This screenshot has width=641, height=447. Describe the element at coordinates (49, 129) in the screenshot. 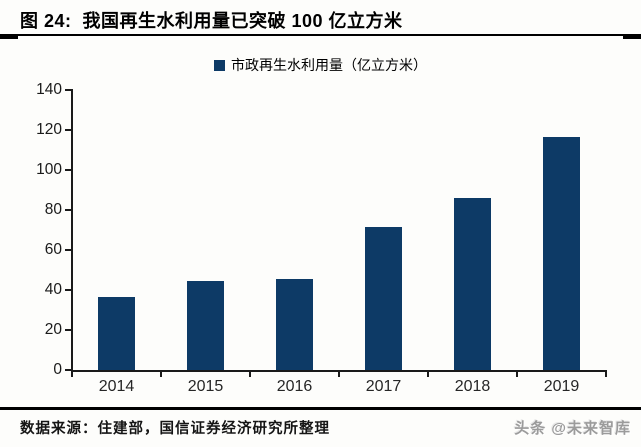

I see `y-tick-label-120: 120` at that location.